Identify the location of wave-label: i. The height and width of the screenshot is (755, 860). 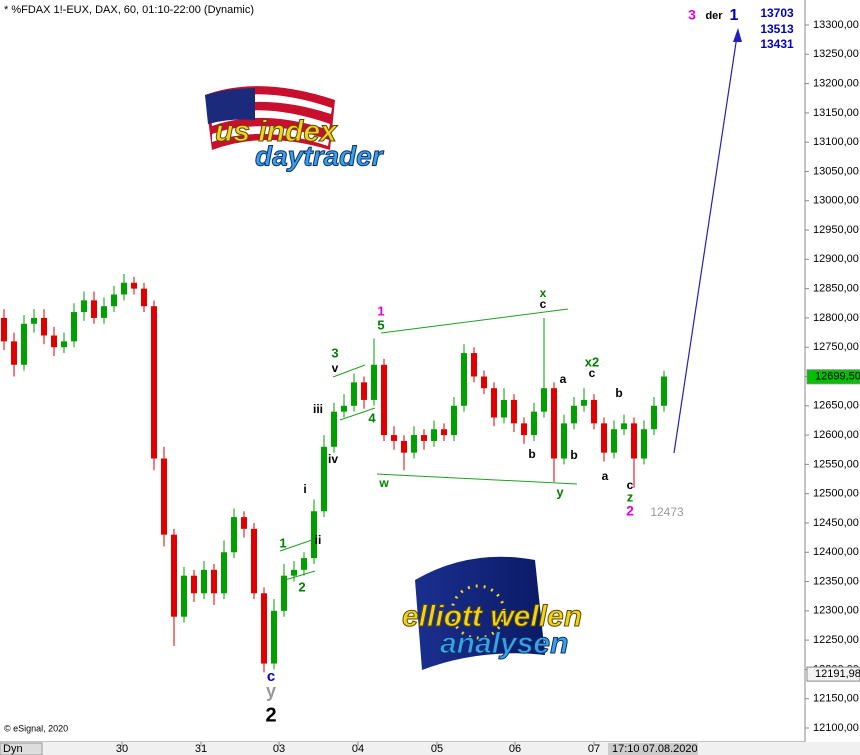
(304, 489).